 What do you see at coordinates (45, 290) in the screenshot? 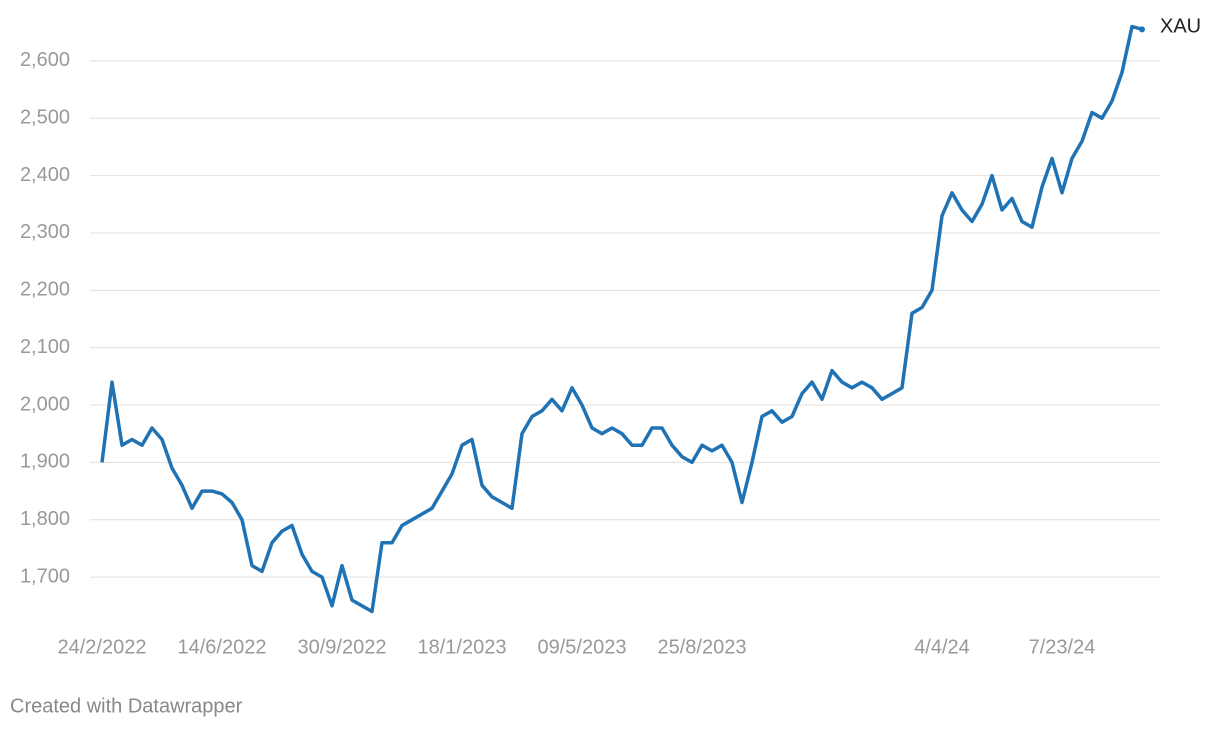
I see `y-tick-label: 2,200` at bounding box center [45, 290].